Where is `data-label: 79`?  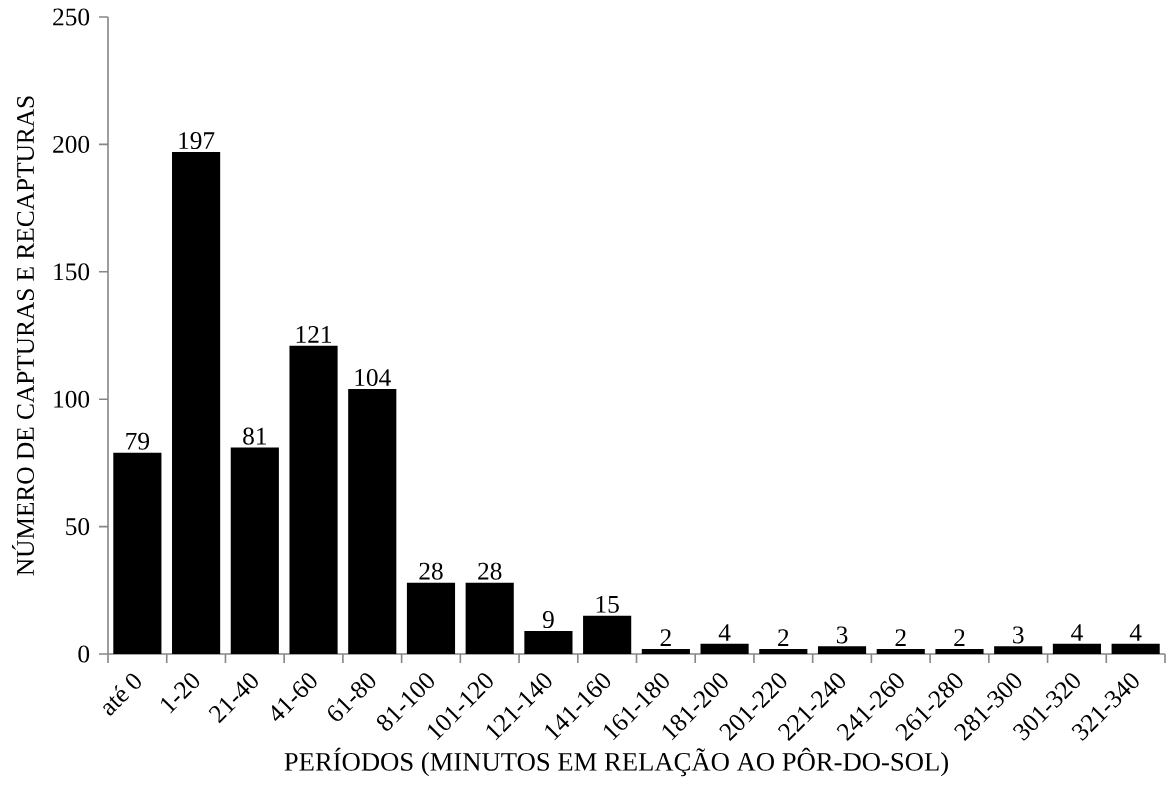 data-label: 79 is located at coordinates (137, 441).